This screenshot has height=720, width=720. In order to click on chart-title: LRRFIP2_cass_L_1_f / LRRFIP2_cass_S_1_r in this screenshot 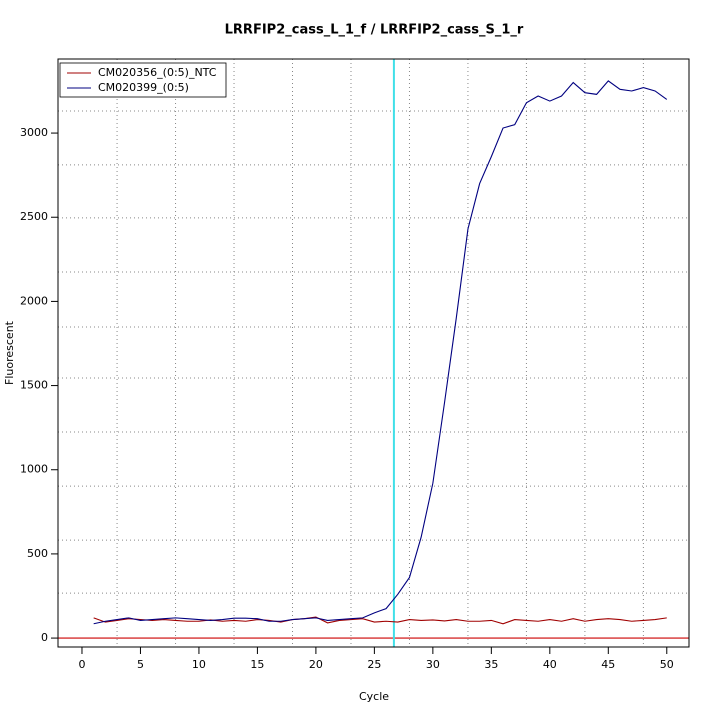, I will do `click(374, 30)`.